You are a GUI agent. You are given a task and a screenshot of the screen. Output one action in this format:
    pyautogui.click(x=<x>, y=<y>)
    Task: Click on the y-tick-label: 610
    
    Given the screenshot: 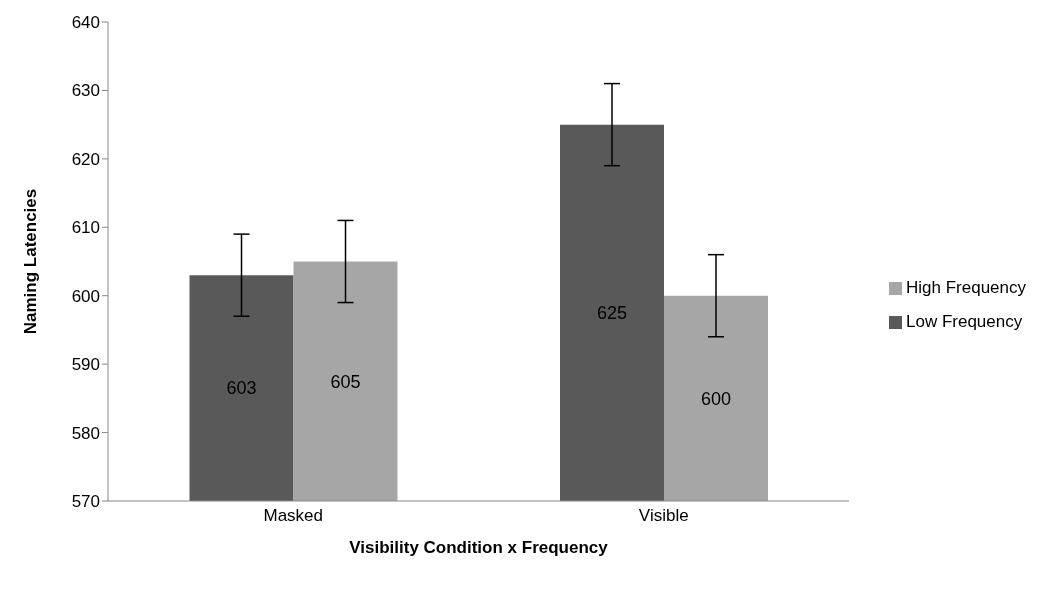 What is the action you would take?
    pyautogui.click(x=85, y=228)
    